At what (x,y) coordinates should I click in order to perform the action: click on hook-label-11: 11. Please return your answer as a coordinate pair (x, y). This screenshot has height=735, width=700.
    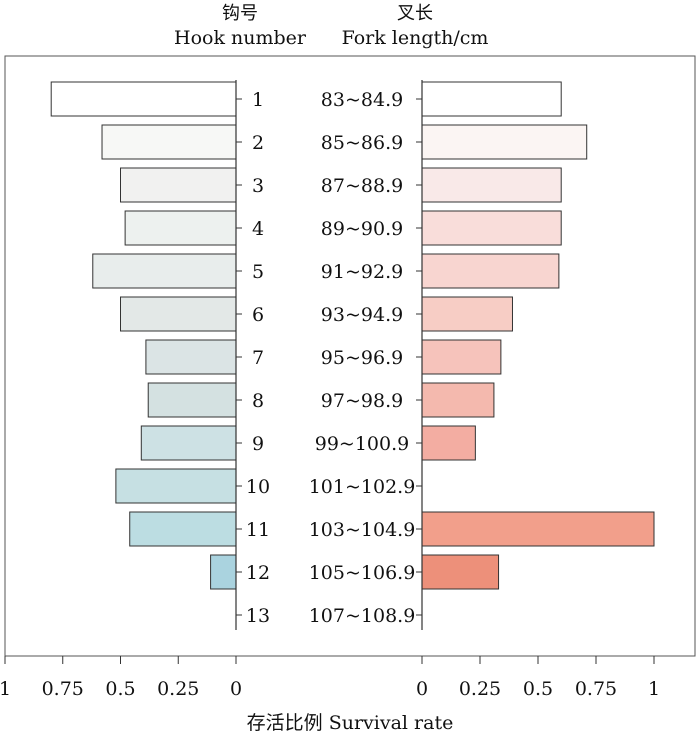
    Looking at the image, I should click on (258, 530).